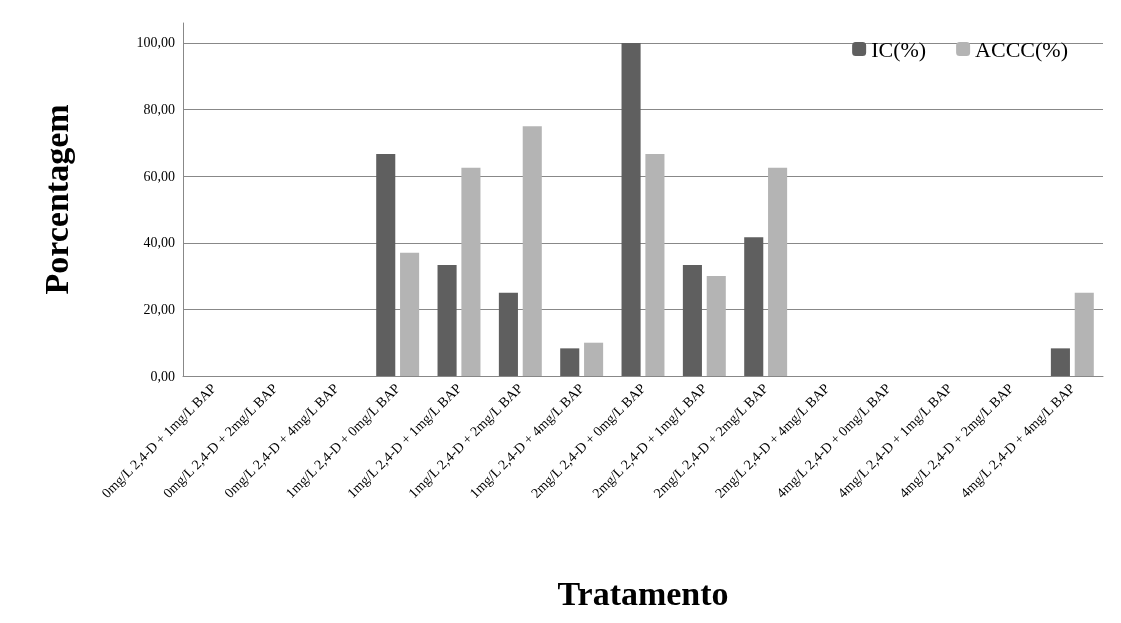 The image size is (1121, 623). Describe the element at coordinates (643, 593) in the screenshot. I see `x-axis-title: Tratamento` at that location.